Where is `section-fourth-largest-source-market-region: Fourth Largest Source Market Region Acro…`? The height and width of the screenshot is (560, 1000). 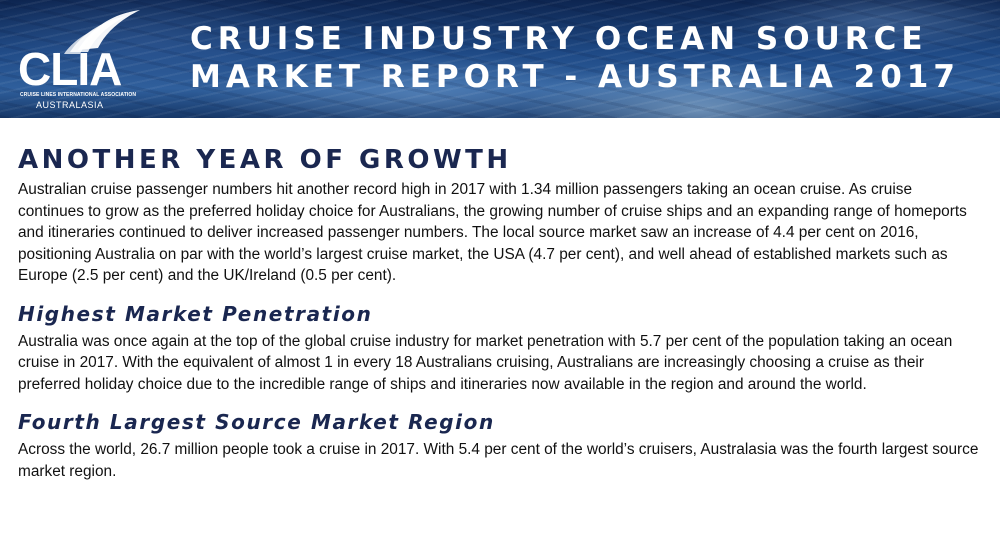
section-fourth-largest-source-market-region: Fourth Largest Source Market Region Acro… is located at coordinates (500, 445).